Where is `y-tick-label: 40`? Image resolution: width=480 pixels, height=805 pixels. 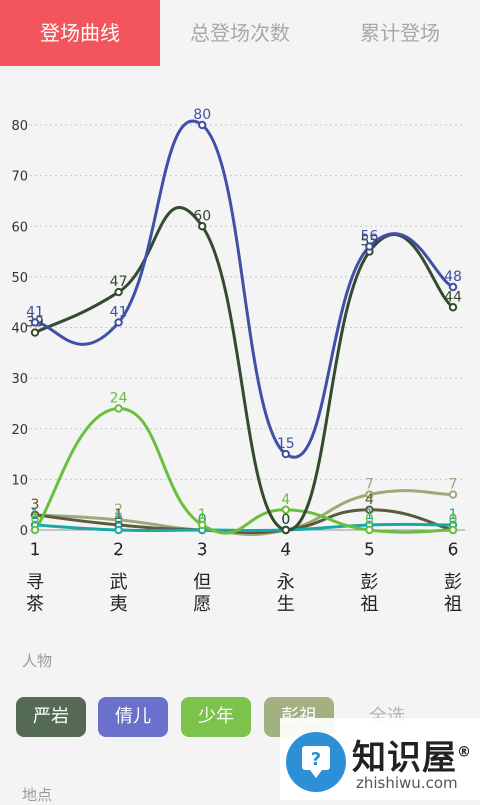 y-tick-label: 40 is located at coordinates (19, 329).